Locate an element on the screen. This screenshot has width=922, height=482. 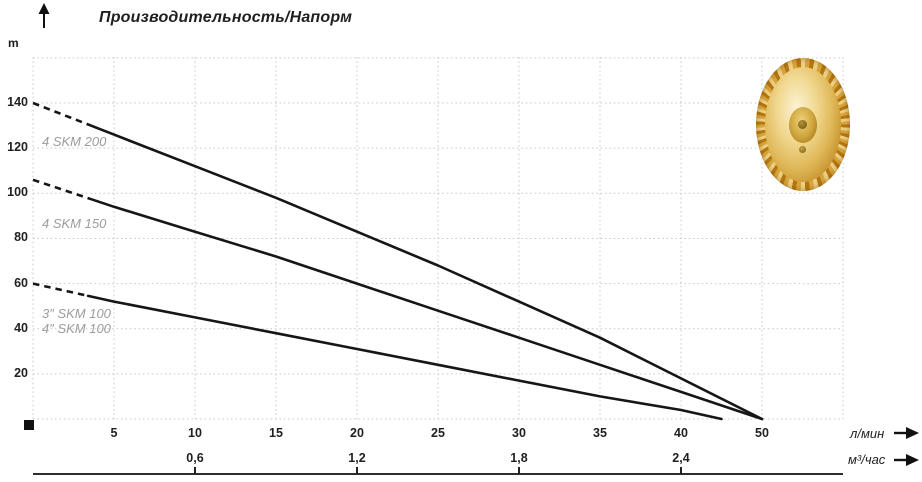
x-tick-label-m3h: 2,4 is located at coordinates (681, 458).